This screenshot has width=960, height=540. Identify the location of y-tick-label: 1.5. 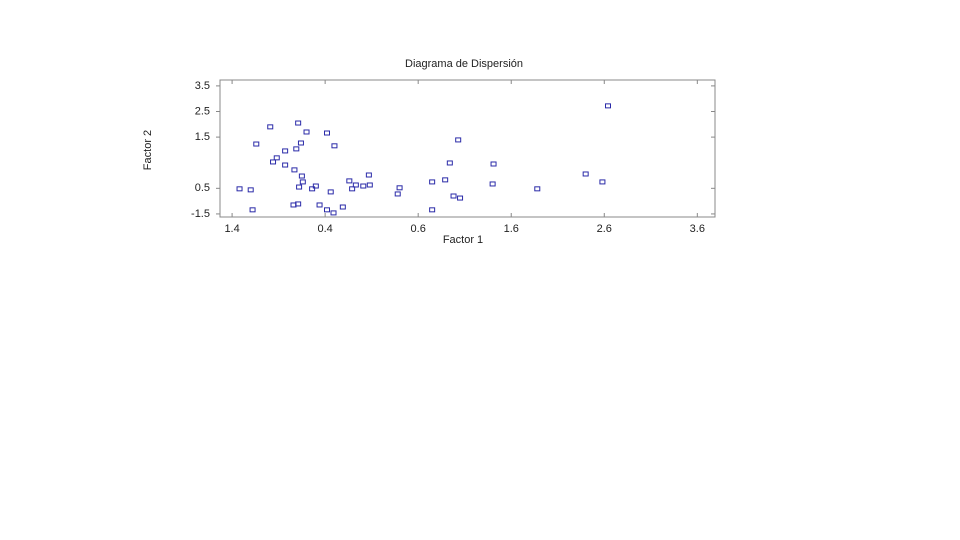
(202, 137).